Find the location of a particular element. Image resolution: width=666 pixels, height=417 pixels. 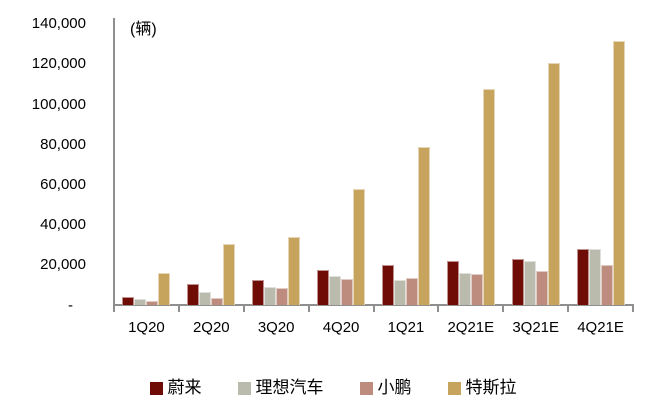

legend-item: 特斯拉 is located at coordinates (482, 388).